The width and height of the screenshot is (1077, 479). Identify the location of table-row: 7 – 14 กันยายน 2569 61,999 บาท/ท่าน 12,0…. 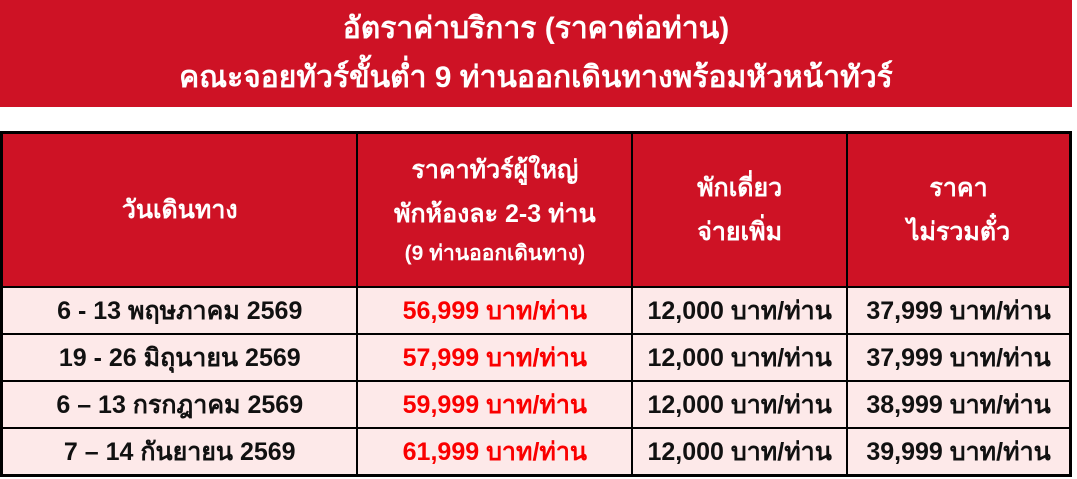
(536, 452).